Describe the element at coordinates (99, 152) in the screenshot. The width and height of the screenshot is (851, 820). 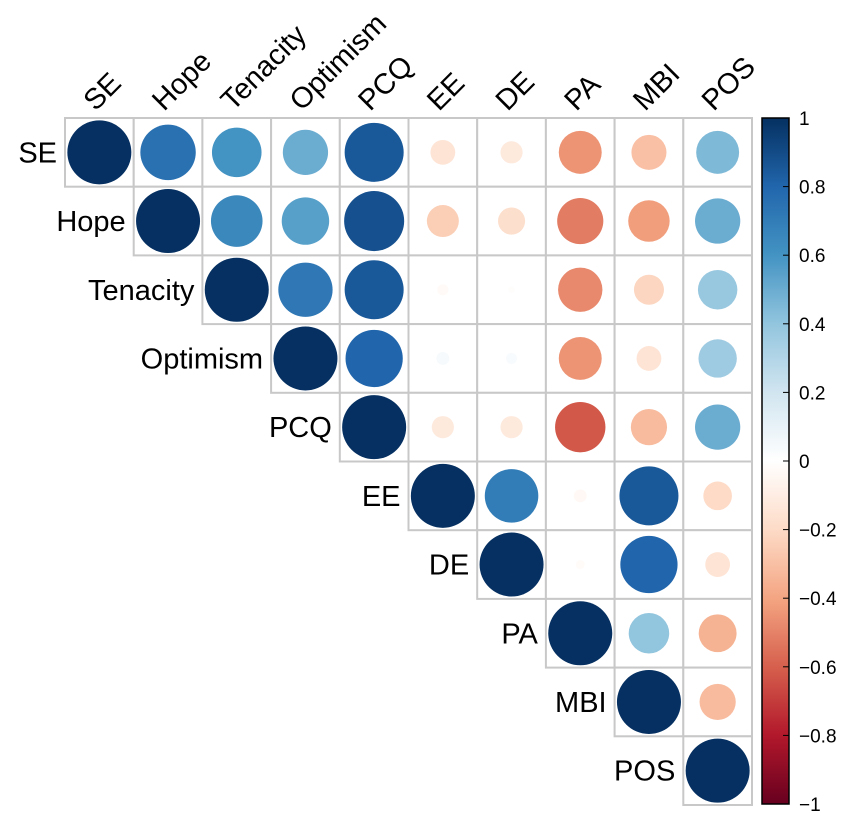
I see `corr-circle-se-se` at that location.